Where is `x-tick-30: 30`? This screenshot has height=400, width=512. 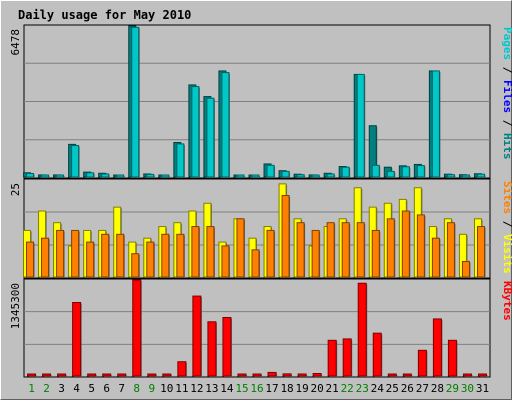 x-tick-30: 30 is located at coordinates (467, 388).